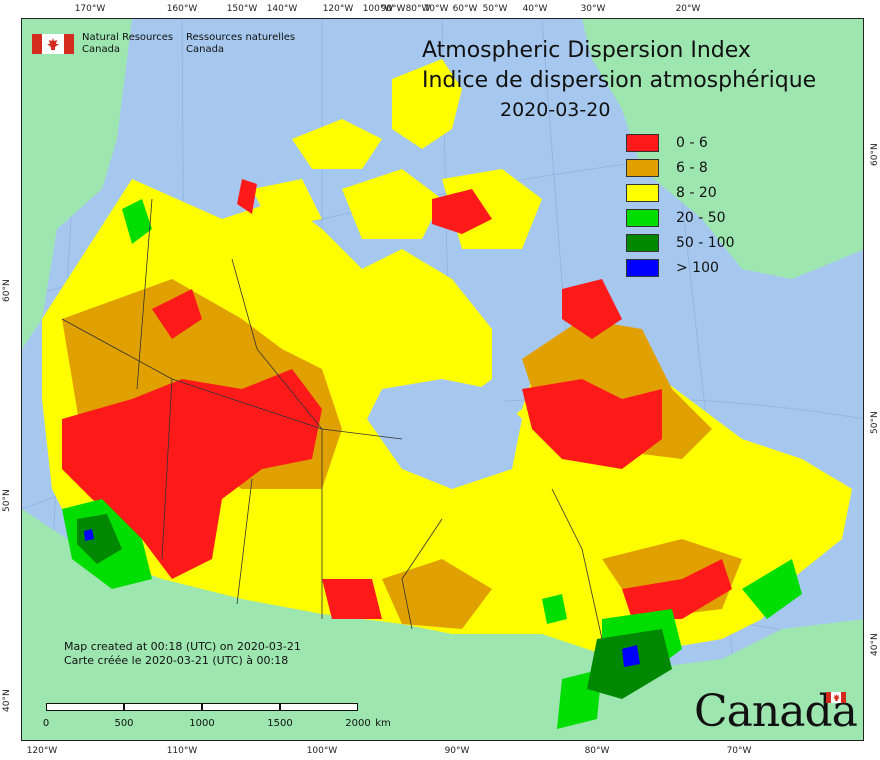 This screenshot has width=880, height=760. What do you see at coordinates (242, 9) in the screenshot?
I see `lon-tick-label: 150°W` at bounding box center [242, 9].